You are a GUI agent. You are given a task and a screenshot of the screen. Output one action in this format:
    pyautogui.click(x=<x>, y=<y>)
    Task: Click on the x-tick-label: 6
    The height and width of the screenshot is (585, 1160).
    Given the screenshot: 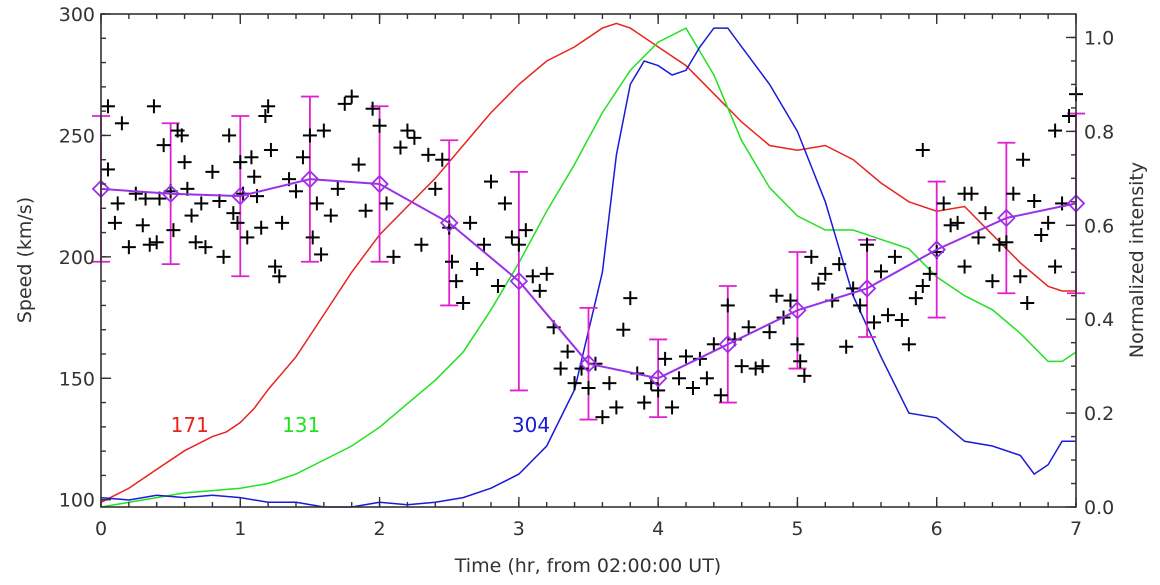 What is the action you would take?
    pyautogui.click(x=937, y=529)
    